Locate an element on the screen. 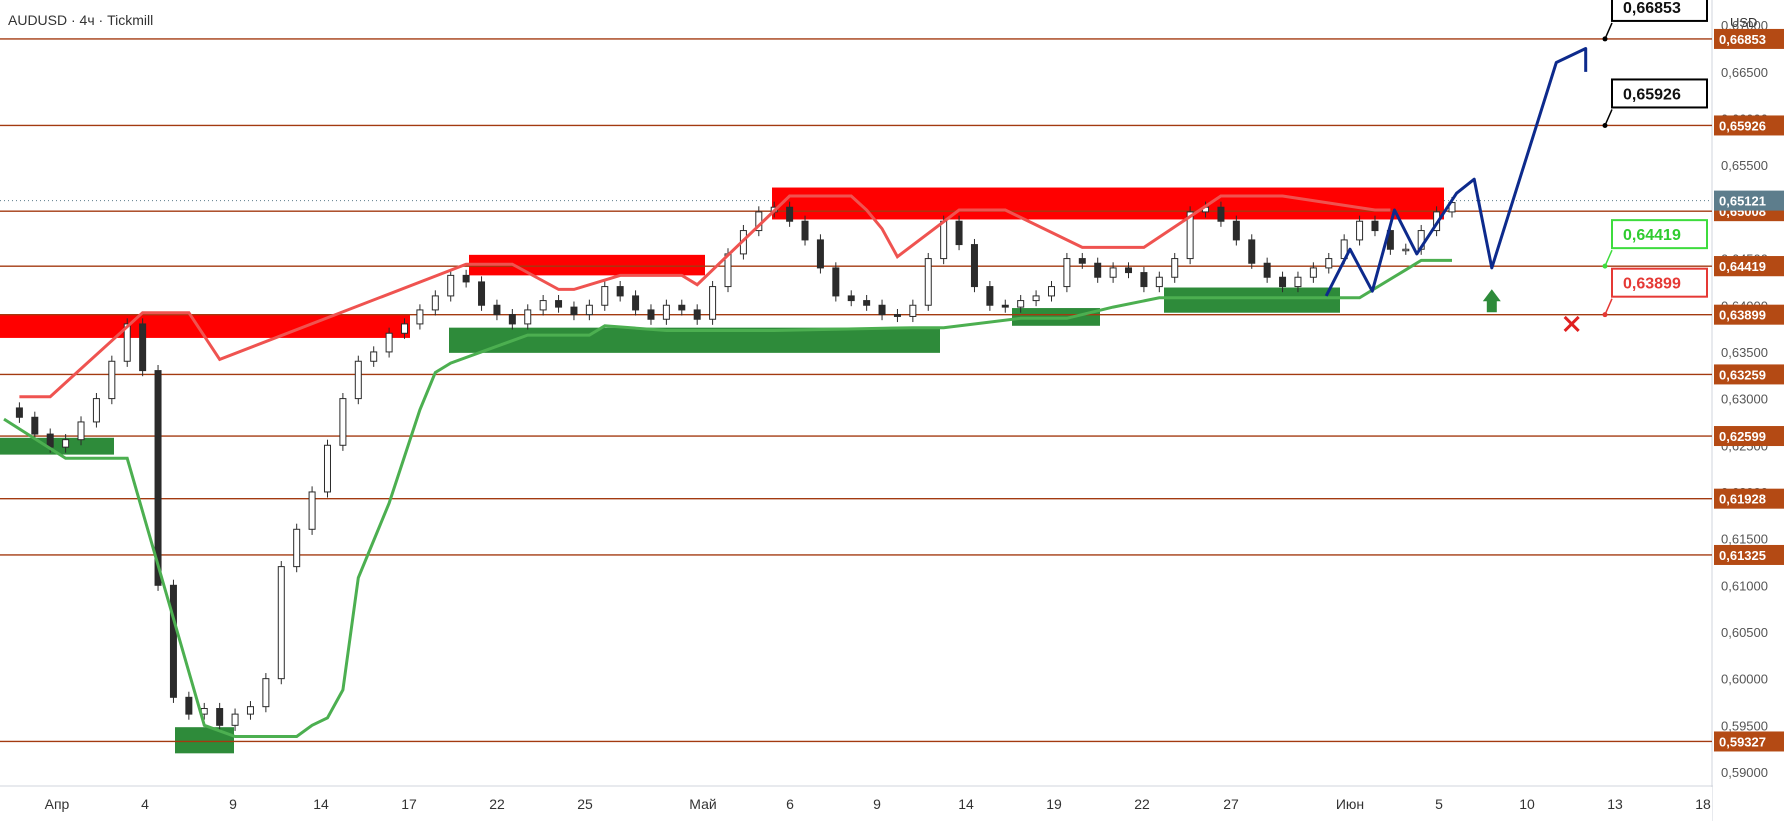 The width and height of the screenshot is (1788, 821). callouts: 0,66853 0,65926 0,64419 0,63899 is located at coordinates (1655, 159).